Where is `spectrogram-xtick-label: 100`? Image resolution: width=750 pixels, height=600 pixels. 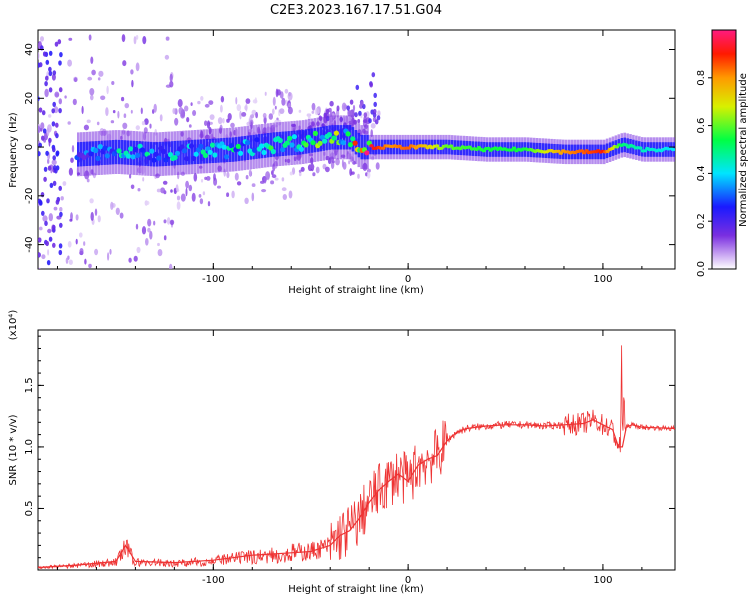 spectrogram-xtick-label: 100 is located at coordinates (602, 279).